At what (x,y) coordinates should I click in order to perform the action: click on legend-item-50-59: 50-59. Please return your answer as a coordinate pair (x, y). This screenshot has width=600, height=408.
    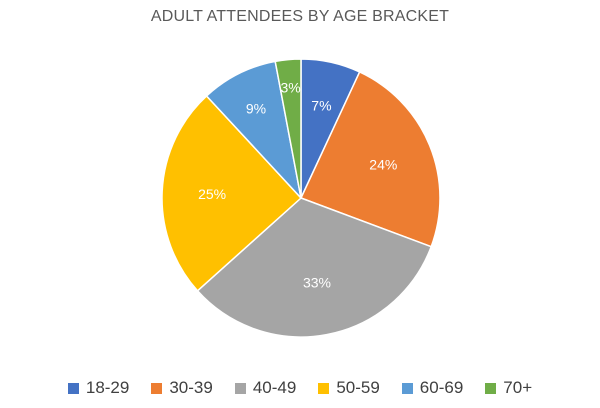
    Looking at the image, I should click on (349, 388).